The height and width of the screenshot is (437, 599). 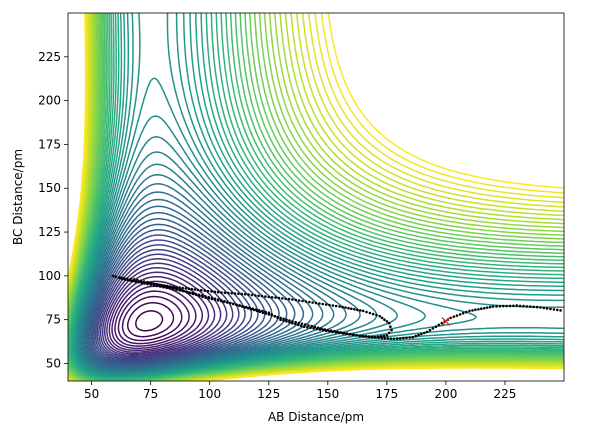 What do you see at coordinates (386, 394) in the screenshot?
I see `x-tick-label: 175` at bounding box center [386, 394].